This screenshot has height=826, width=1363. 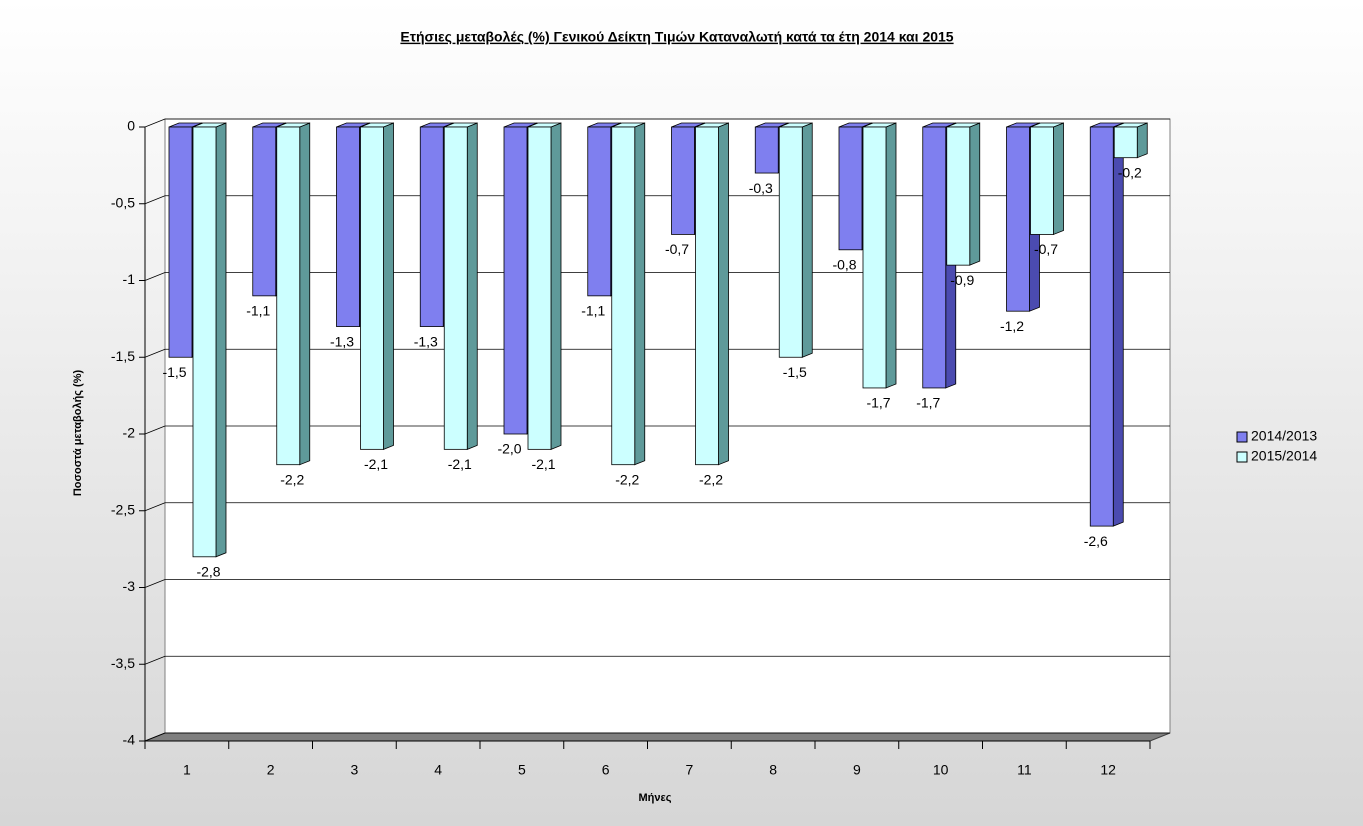 What do you see at coordinates (129, 279) in the screenshot?
I see `y-tick-label: -1` at bounding box center [129, 279].